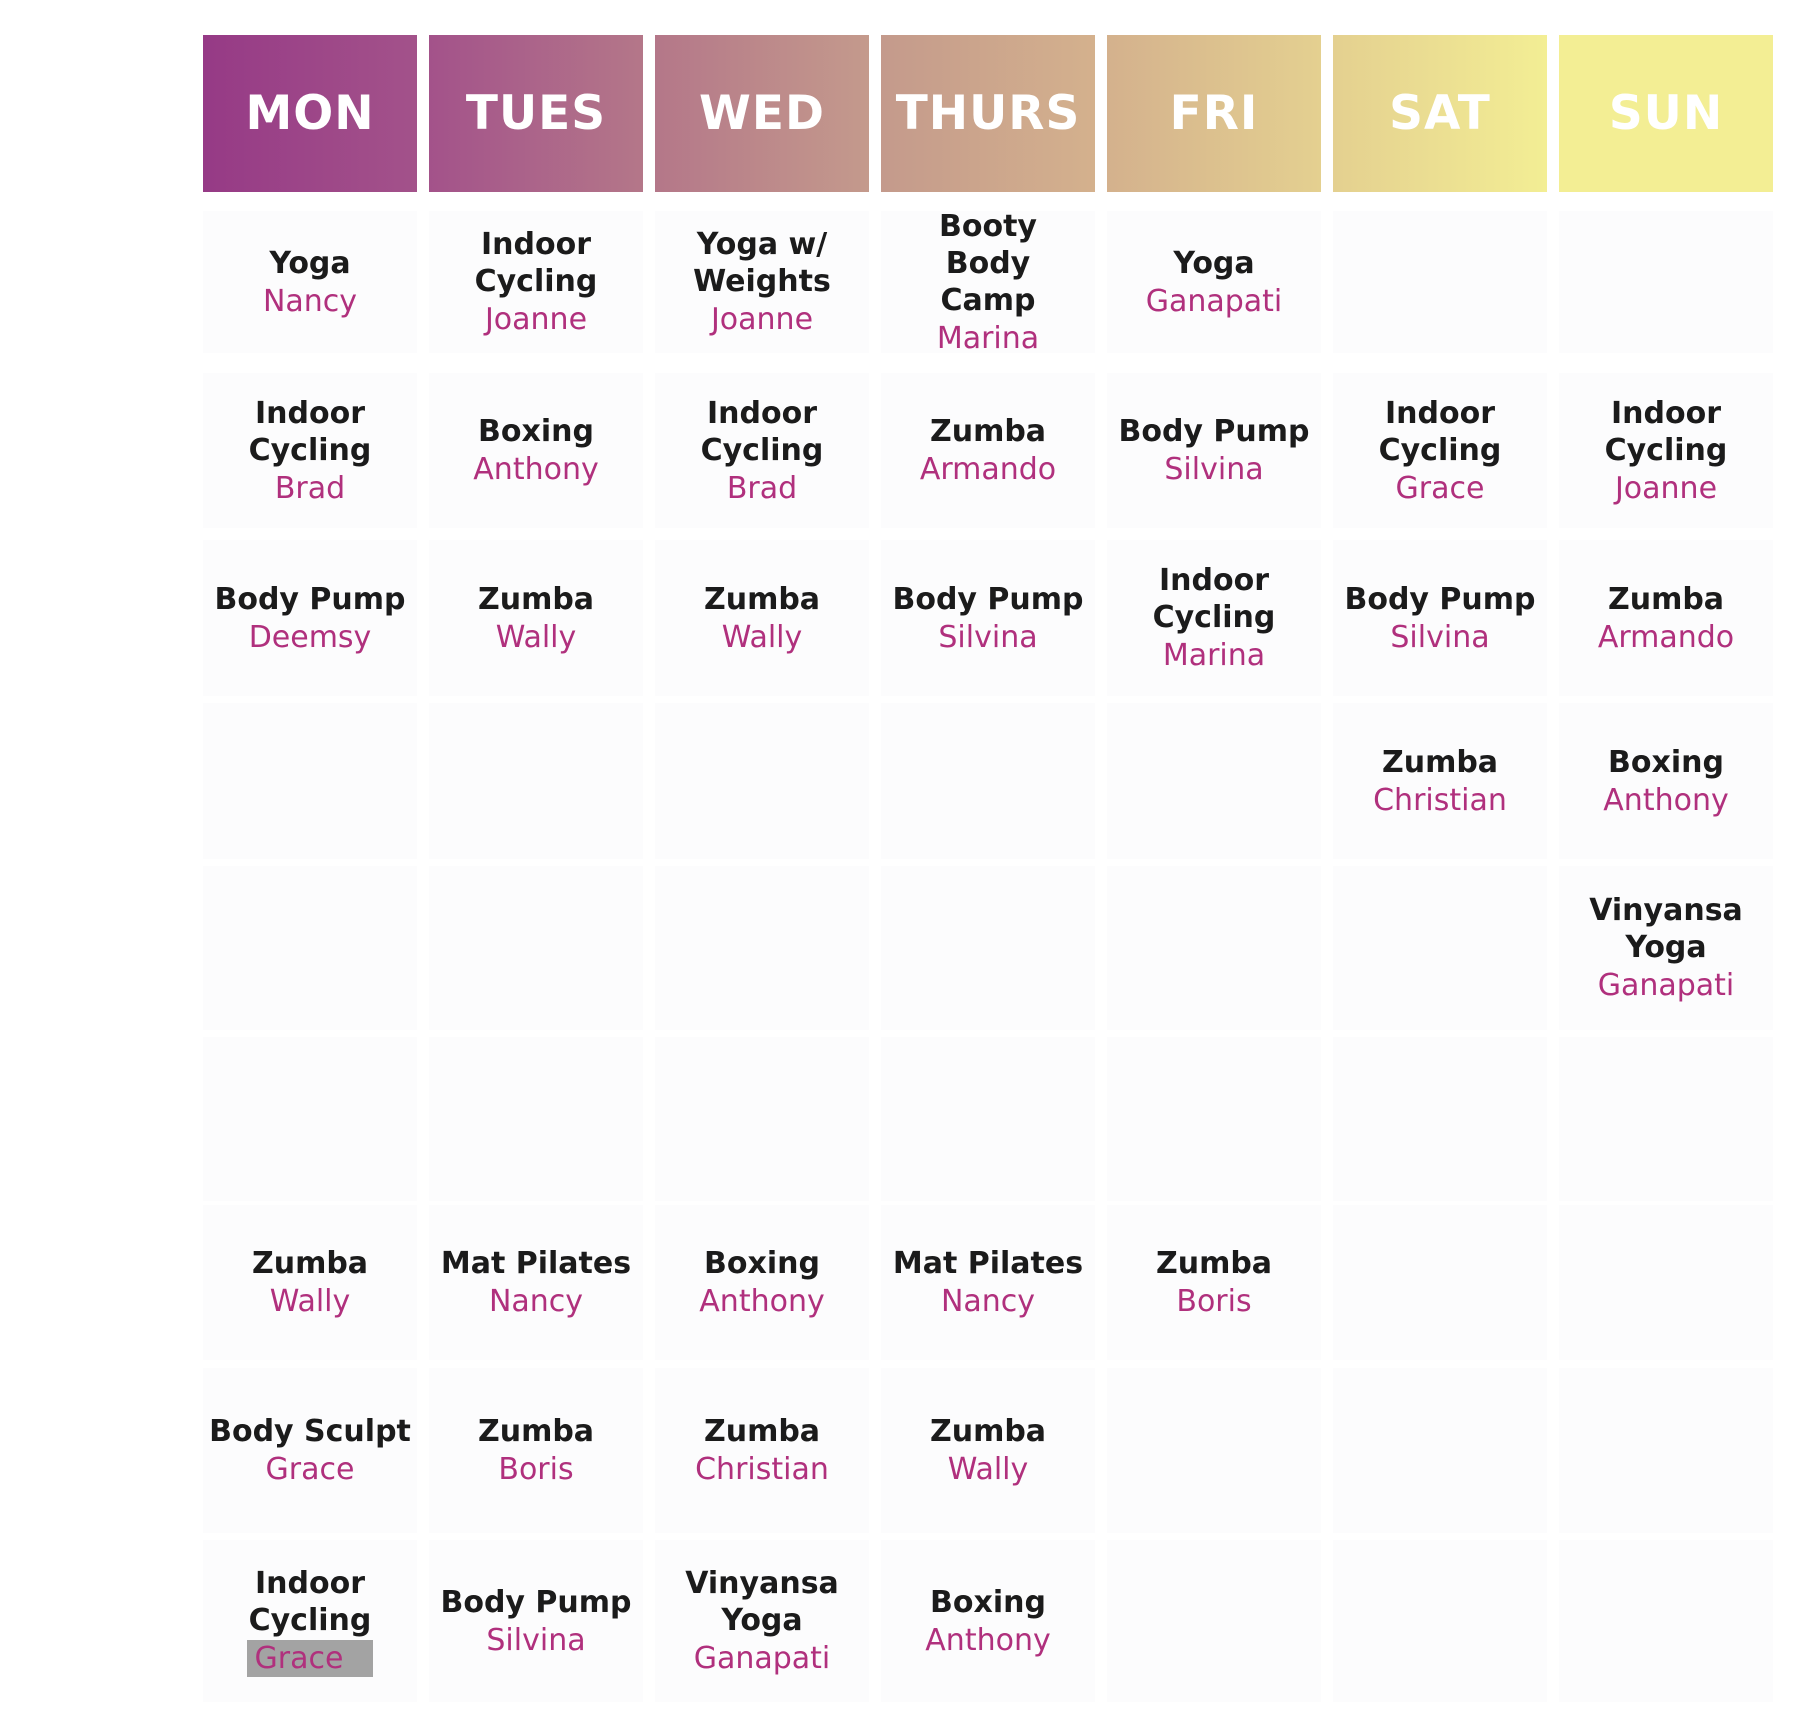 The width and height of the screenshot is (1800, 1729). What do you see at coordinates (1214, 655) in the screenshot?
I see `instructor-name: Marina` at bounding box center [1214, 655].